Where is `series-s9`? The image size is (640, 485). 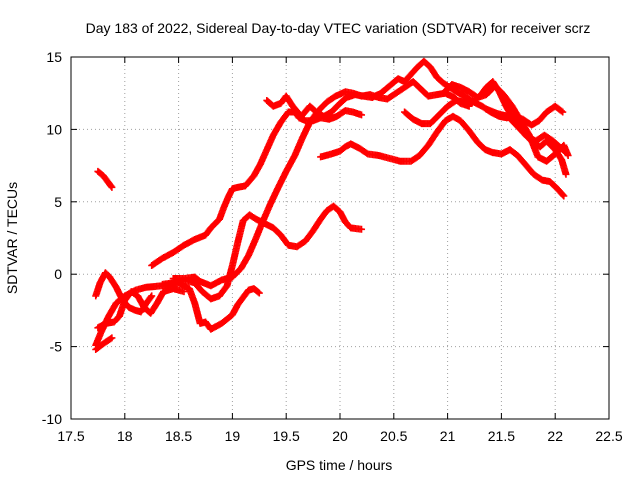 series-s9 is located at coordinates (415, 93).